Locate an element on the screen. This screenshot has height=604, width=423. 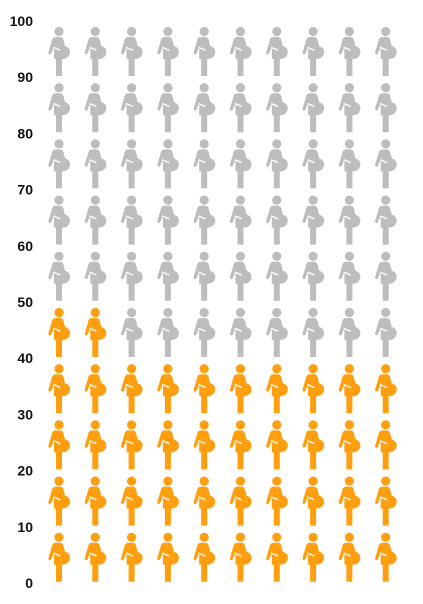
y-tick-label: 60 is located at coordinates (25, 246).